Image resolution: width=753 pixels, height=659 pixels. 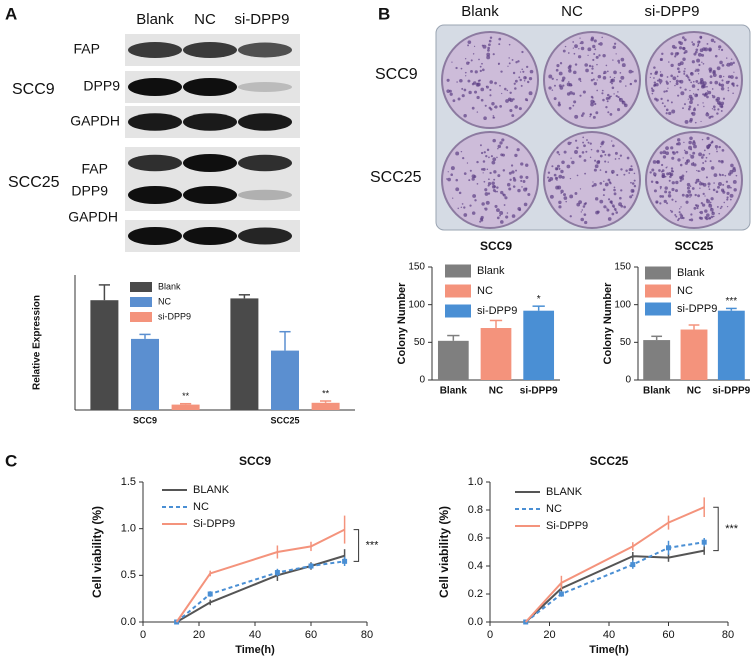 What do you see at coordinates (95, 169) in the screenshot?
I see `row-label: FAP` at bounding box center [95, 169].